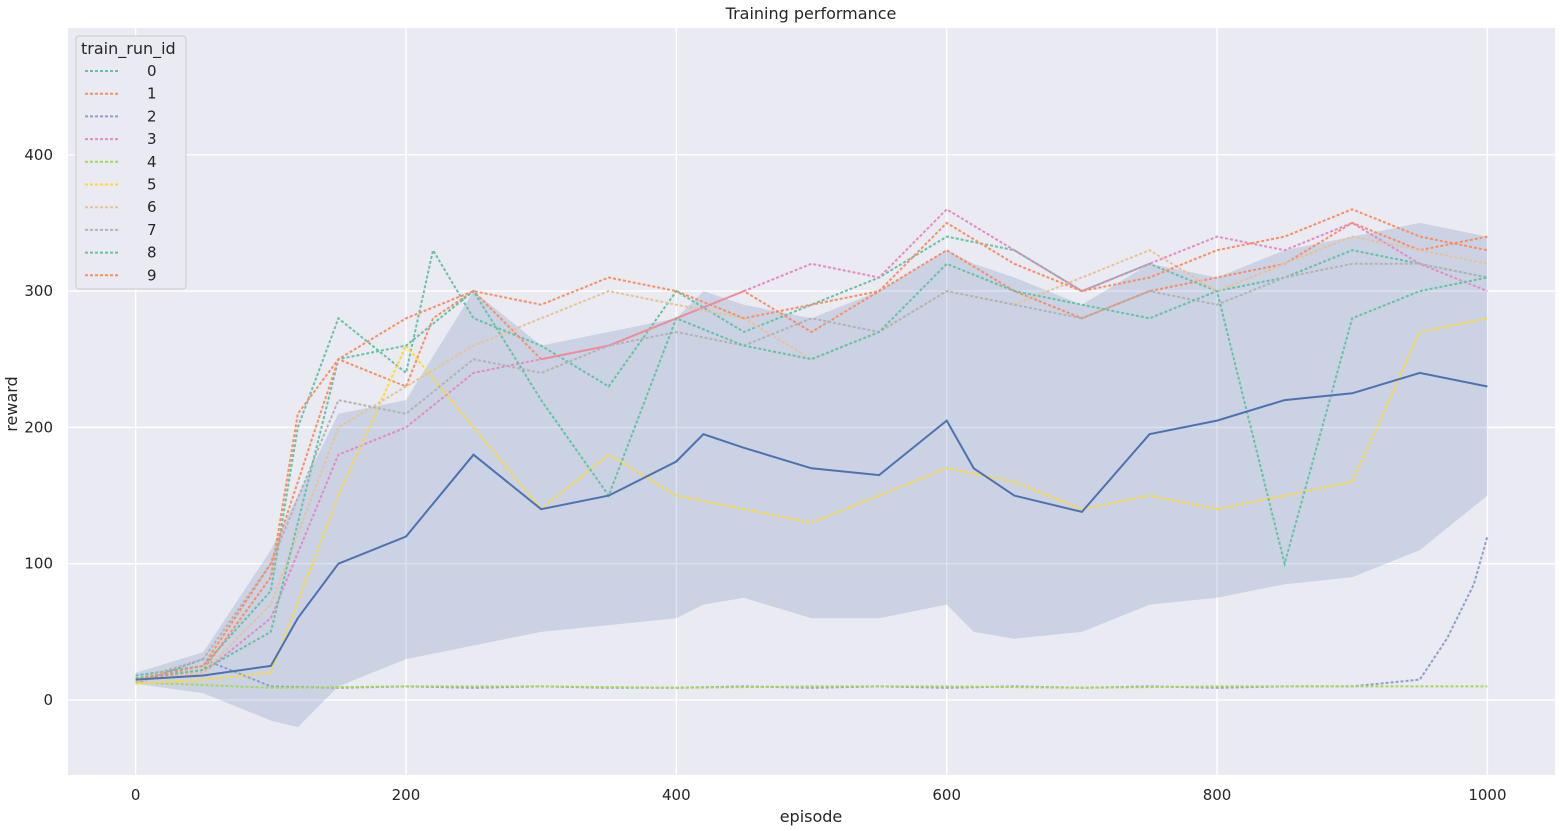 This screenshot has width=1560, height=831. Describe the element at coordinates (152, 230) in the screenshot. I see `legend-label-7: 7` at that location.